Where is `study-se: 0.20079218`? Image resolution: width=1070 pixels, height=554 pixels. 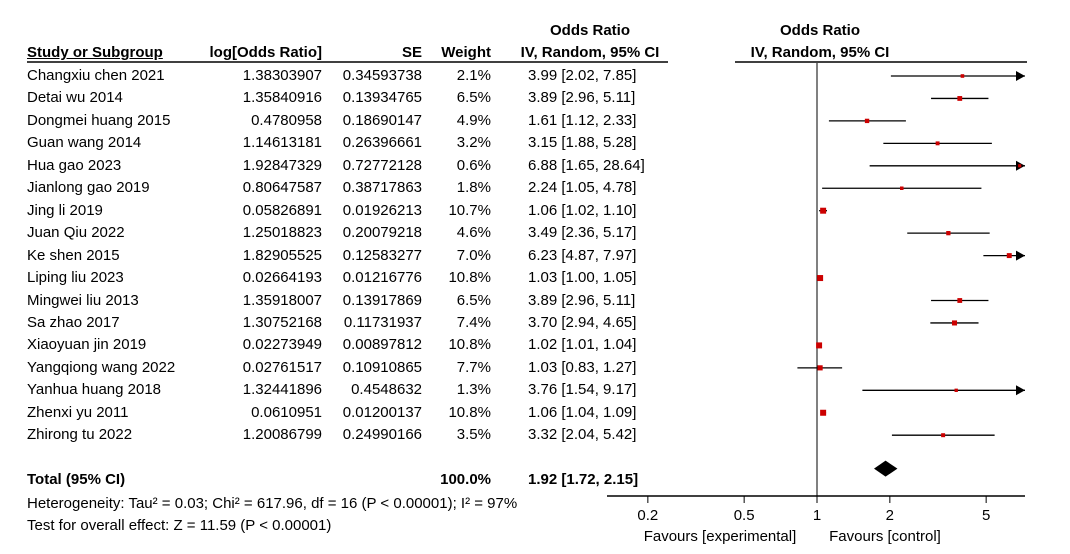
study-se: 0.20079218 is located at coordinates (382, 233).